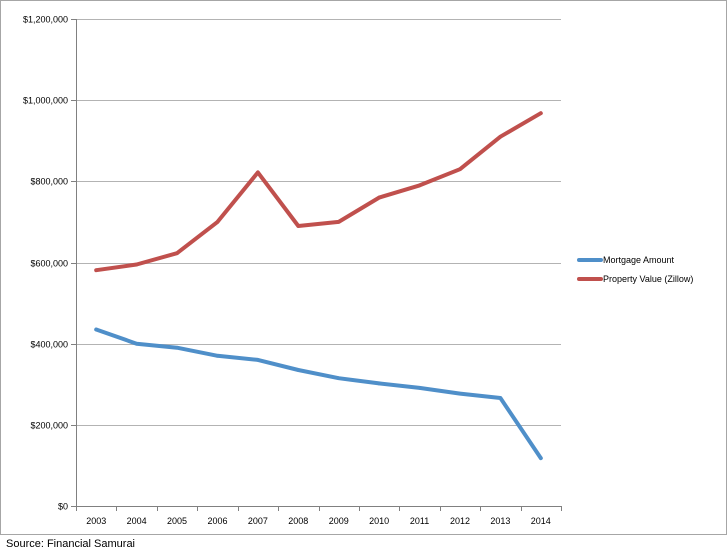  Describe the element at coordinates (45, 101) in the screenshot. I see `y-tick-label: $1,000,000` at that location.